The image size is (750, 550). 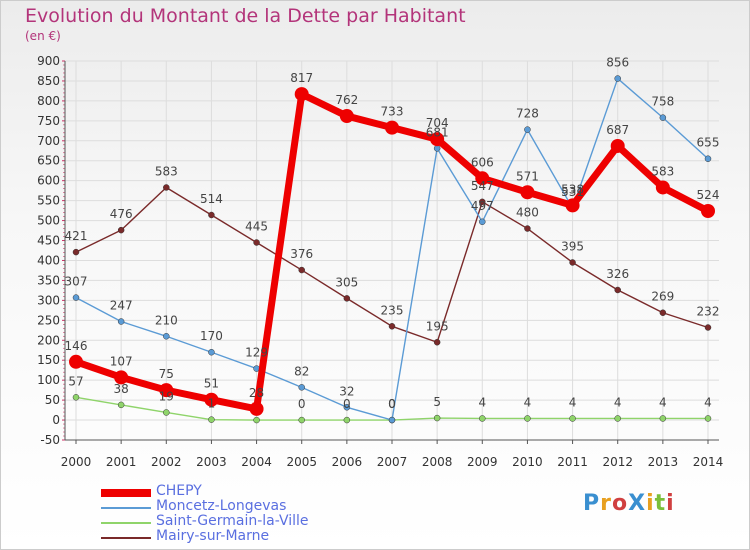 What do you see at coordinates (346, 100) in the screenshot?
I see `data-label: 762` at bounding box center [346, 100].